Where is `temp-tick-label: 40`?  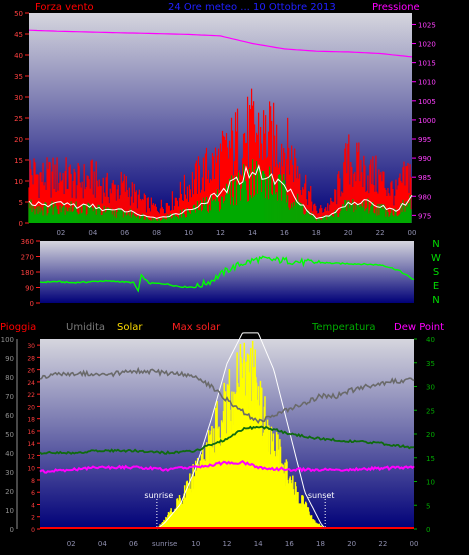
temp-tick-label: 40 is located at coordinates (430, 340).